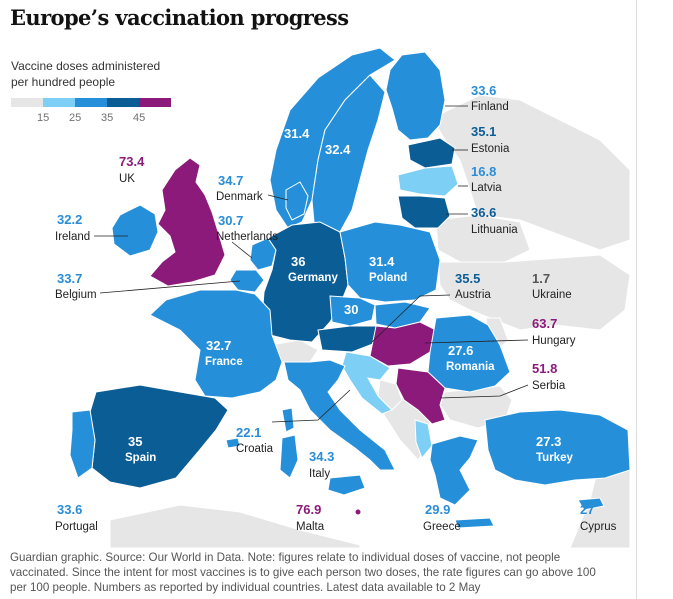  I want to click on poland-value: 31.4, so click(382, 261).